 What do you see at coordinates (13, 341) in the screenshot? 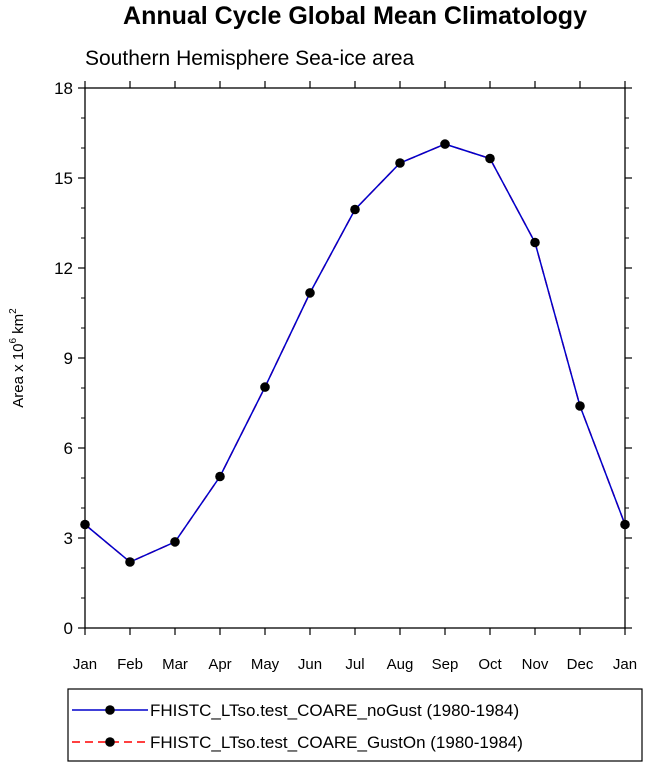
I see `y-axis-label-exp1: 6` at bounding box center [13, 341].